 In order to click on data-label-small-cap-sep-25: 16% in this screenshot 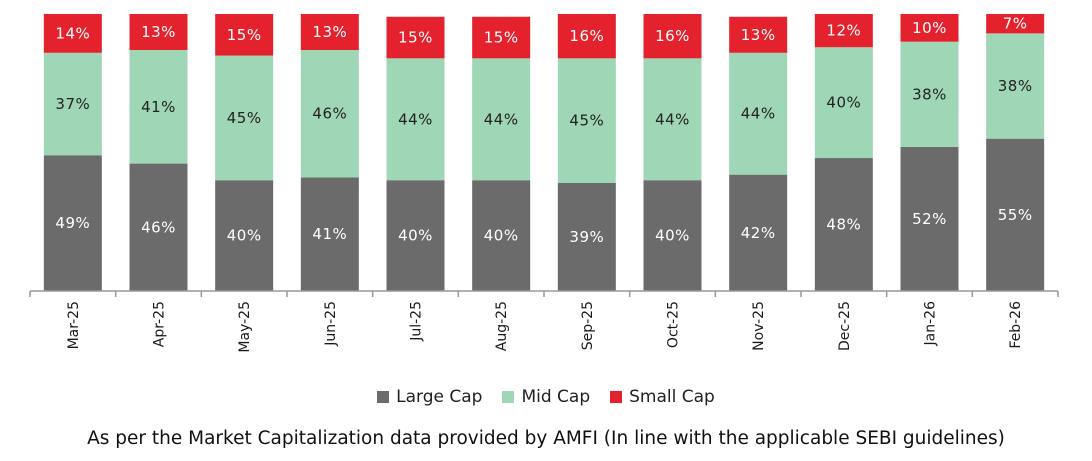, I will do `click(586, 36)`.